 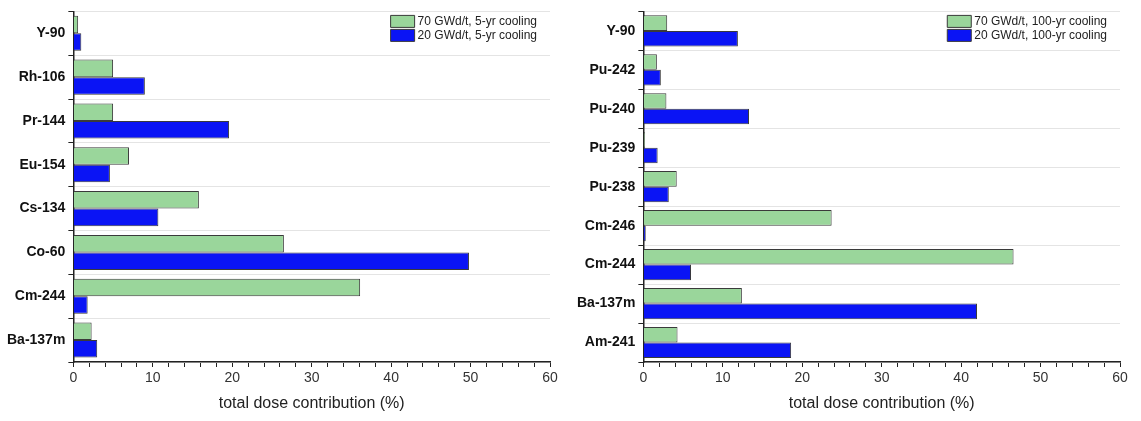 I want to click on y-tick-label: Pu-242, so click(x=612, y=68).